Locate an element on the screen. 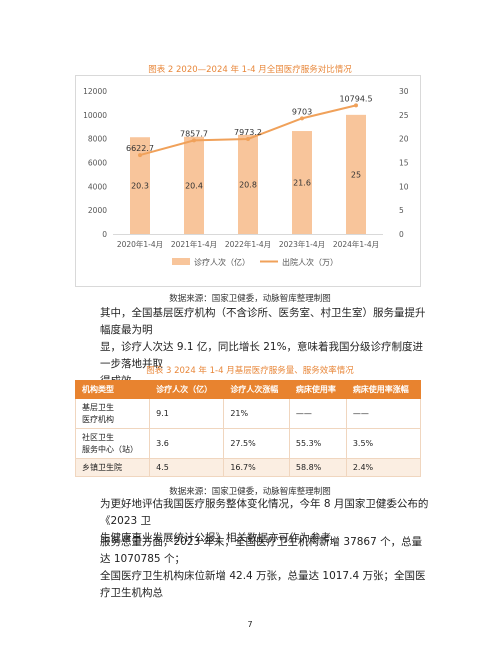 The height and width of the screenshot is (647, 500). legend-bar-swatch is located at coordinates (181, 261).